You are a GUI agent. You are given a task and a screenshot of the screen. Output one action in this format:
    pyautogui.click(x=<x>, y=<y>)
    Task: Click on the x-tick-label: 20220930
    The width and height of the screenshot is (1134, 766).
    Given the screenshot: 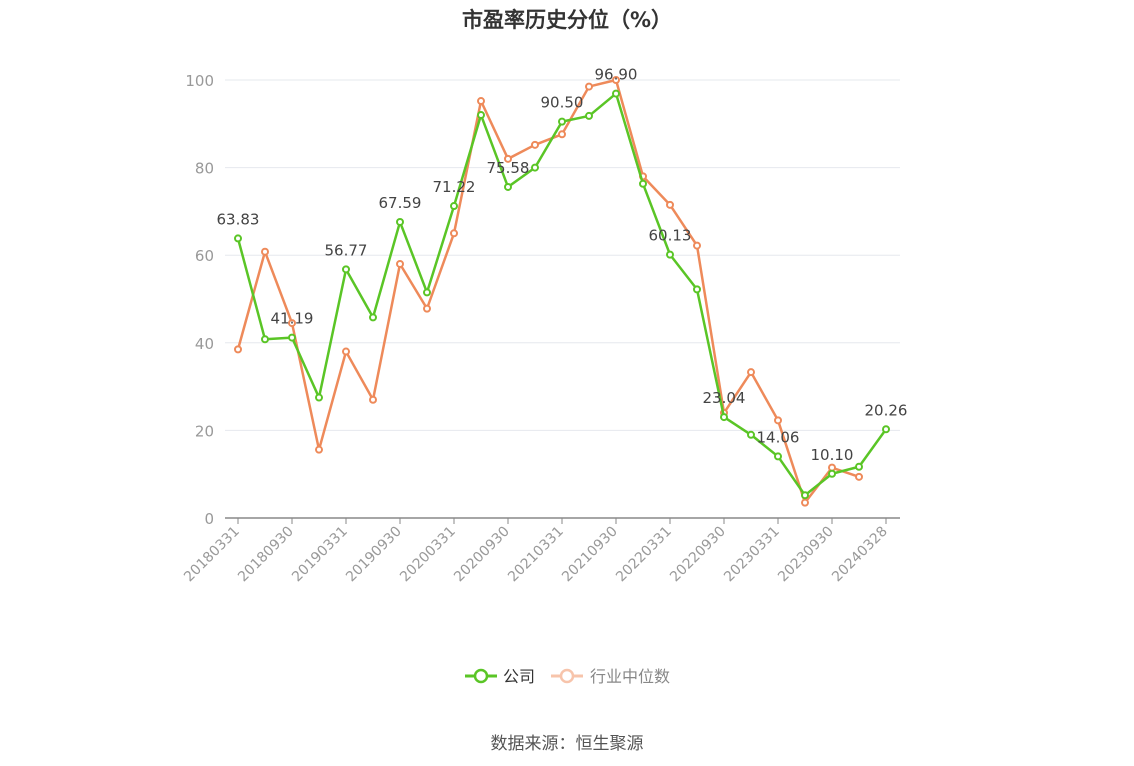 What is the action you would take?
    pyautogui.click(x=698, y=555)
    